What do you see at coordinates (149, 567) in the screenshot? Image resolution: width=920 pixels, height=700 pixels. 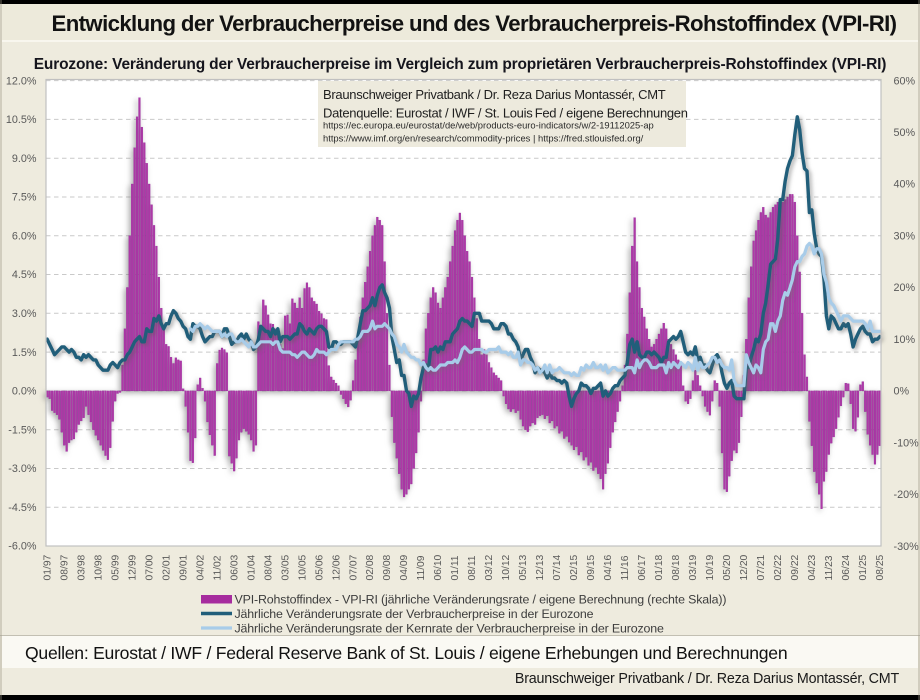 I see `svg-text: 07/00` at bounding box center [149, 567].